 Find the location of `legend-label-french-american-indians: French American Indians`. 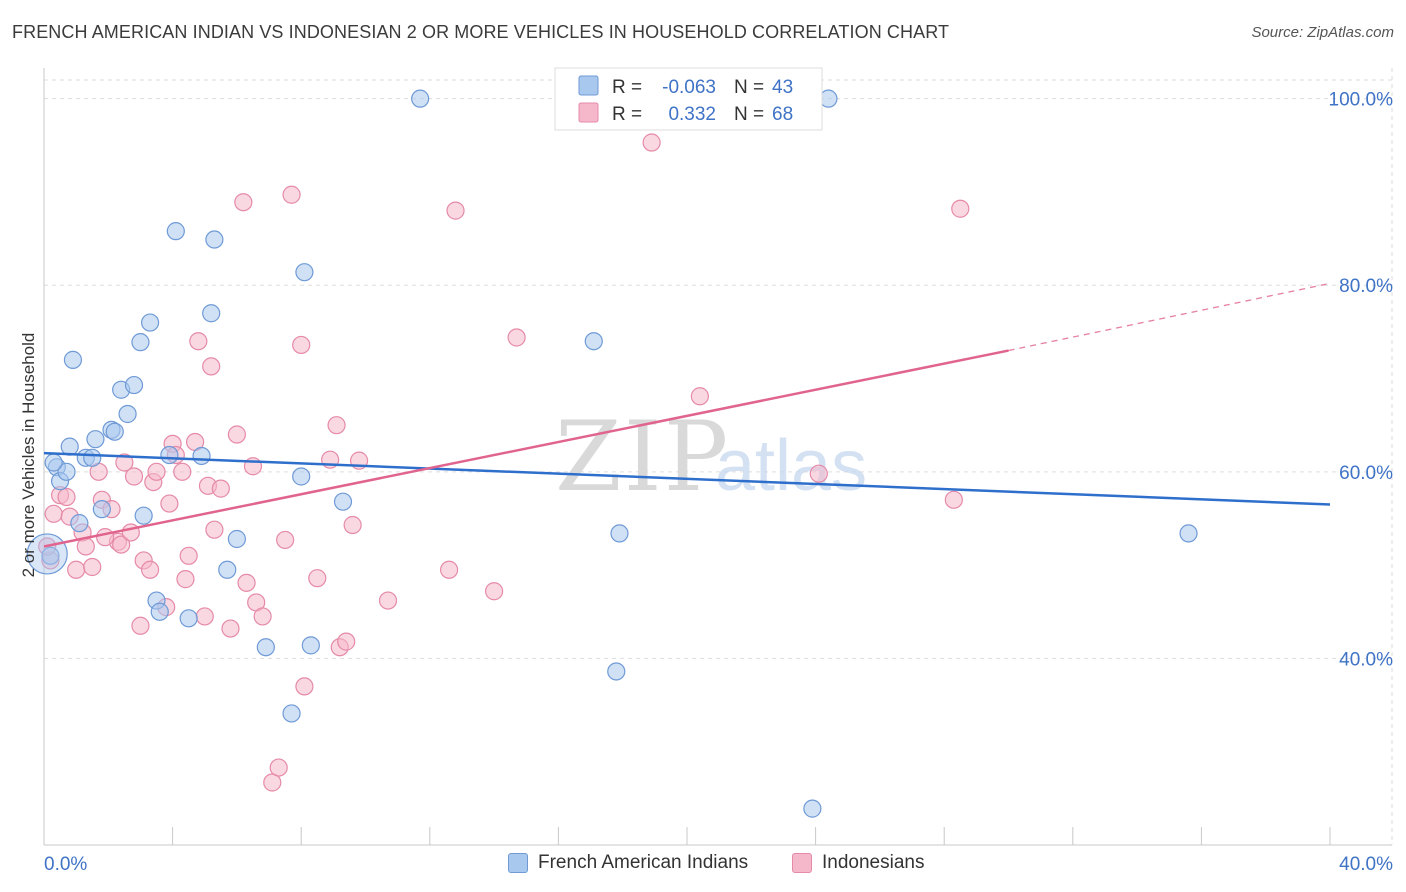

legend-label-french-american-indians: French American Indians is located at coordinates (643, 862).